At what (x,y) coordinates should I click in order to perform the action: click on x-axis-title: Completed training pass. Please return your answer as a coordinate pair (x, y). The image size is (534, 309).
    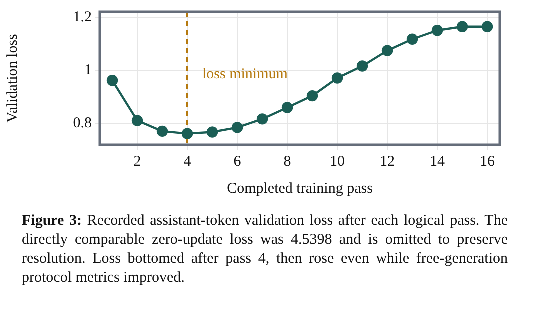
    Looking at the image, I should click on (300, 188).